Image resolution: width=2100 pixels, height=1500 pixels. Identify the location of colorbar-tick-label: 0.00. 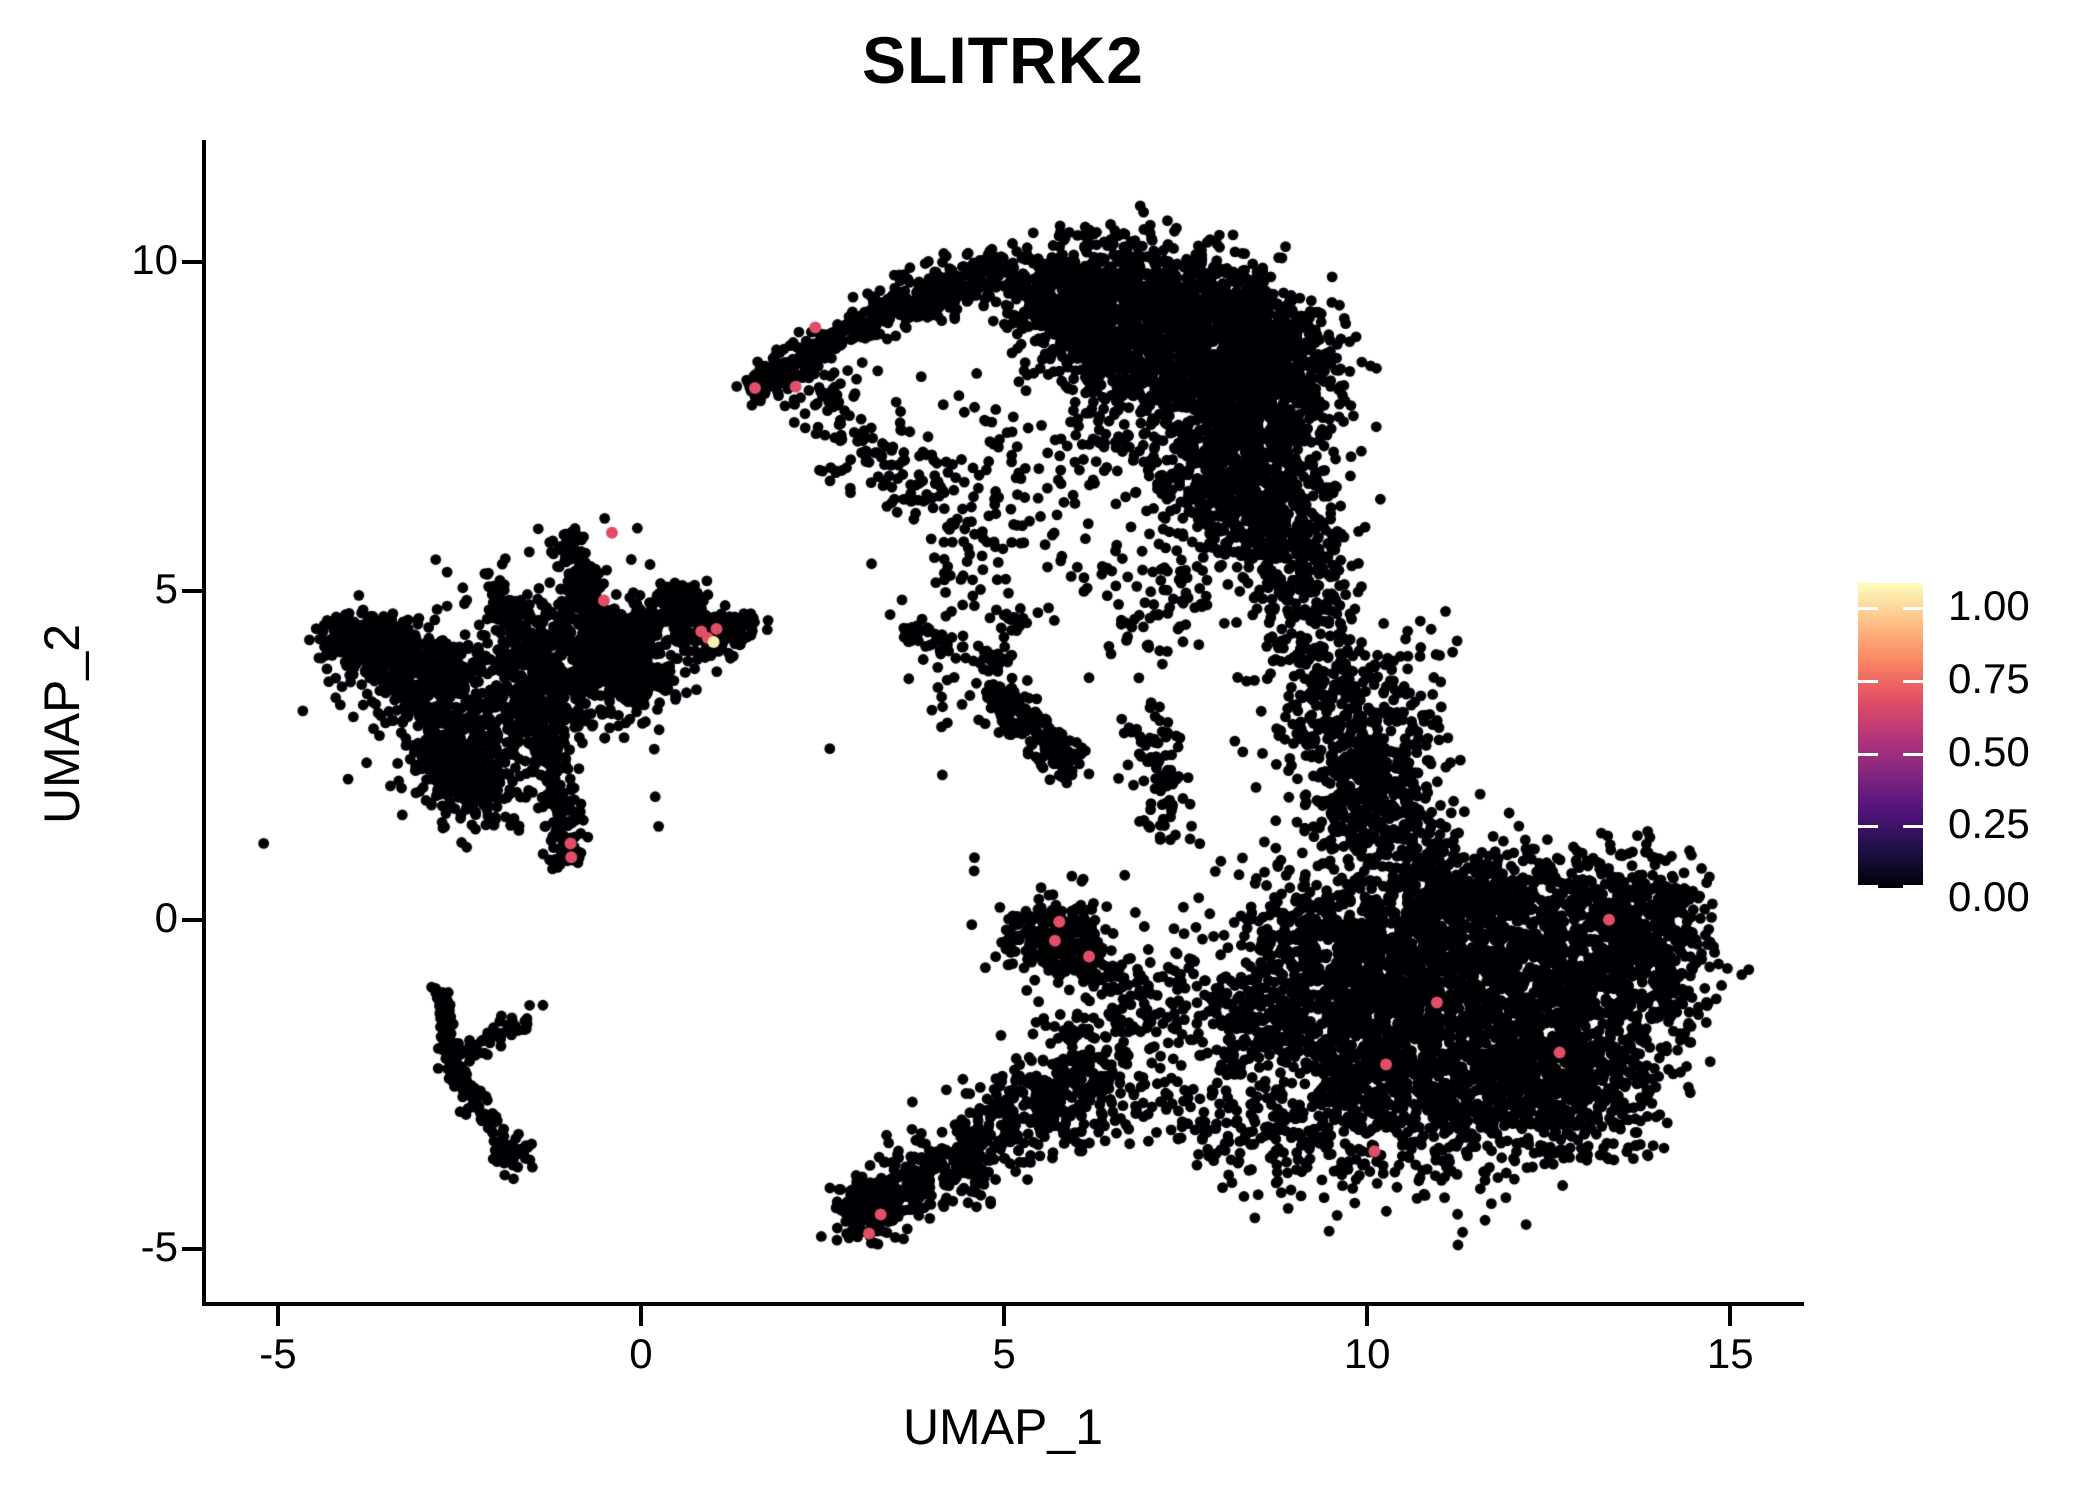
(1989, 896).